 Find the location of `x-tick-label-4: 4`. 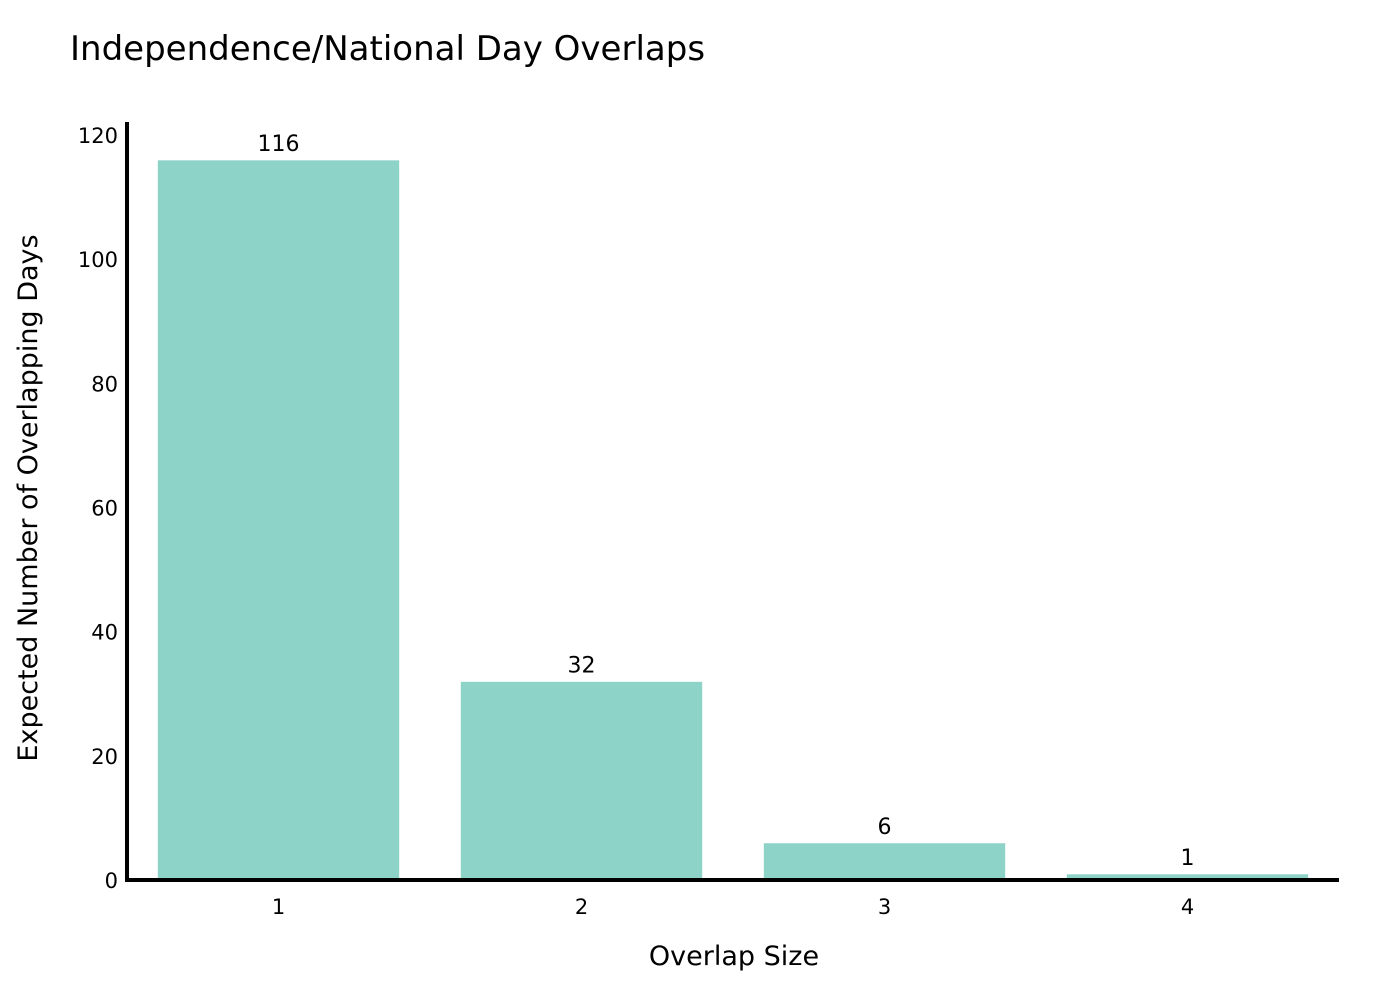

x-tick-label-4: 4 is located at coordinates (1187, 907).